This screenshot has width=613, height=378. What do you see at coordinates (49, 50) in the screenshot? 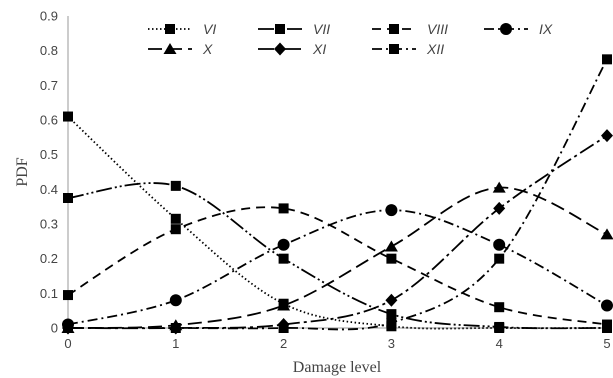
I see `y-tick-label: 0.8` at bounding box center [49, 50].